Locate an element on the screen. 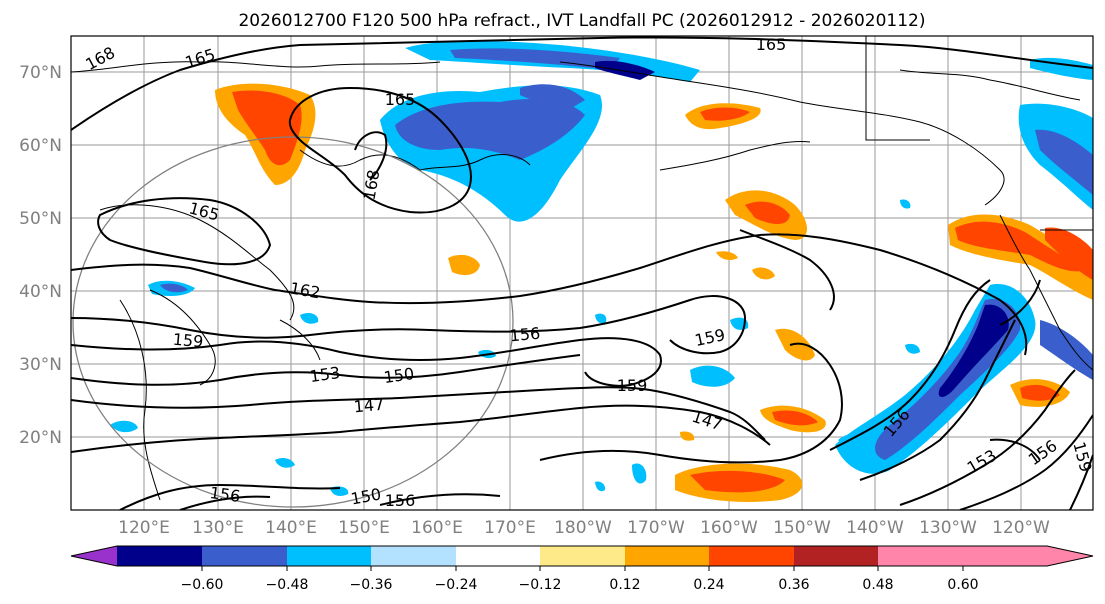 The image size is (1105, 604). colorbar-tick-label: −0.12 is located at coordinates (540, 585).